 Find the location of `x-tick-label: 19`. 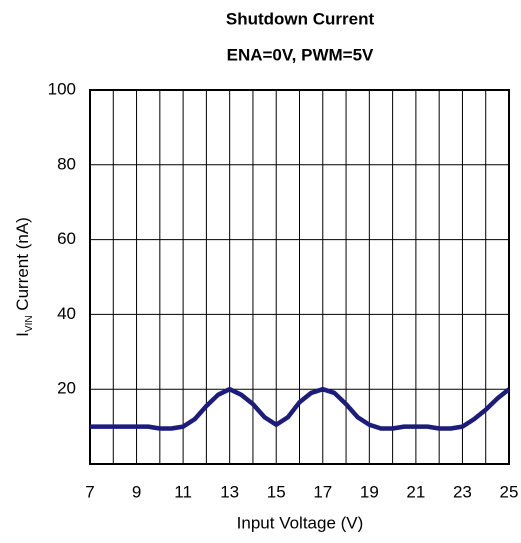

x-tick-label: 19 is located at coordinates (369, 491).